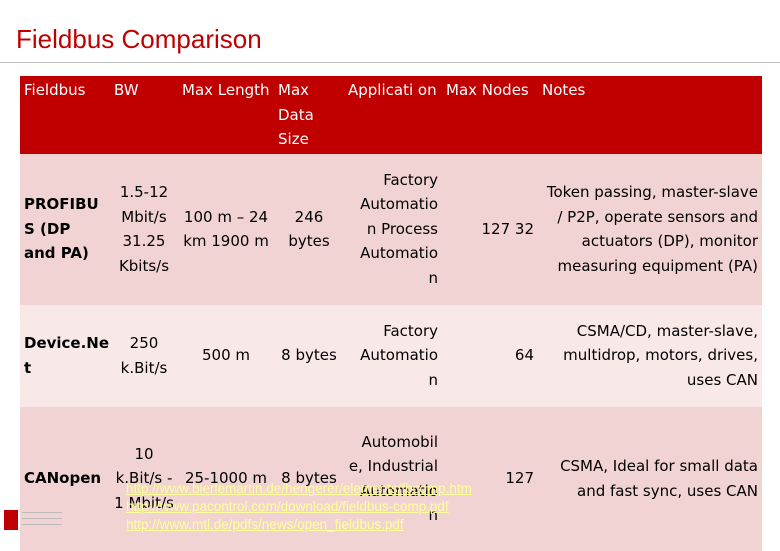 This screenshot has height=551, width=780. I want to click on cell-bw: 10 k.Bit/s - 1 Mbit/s, so click(144, 478).